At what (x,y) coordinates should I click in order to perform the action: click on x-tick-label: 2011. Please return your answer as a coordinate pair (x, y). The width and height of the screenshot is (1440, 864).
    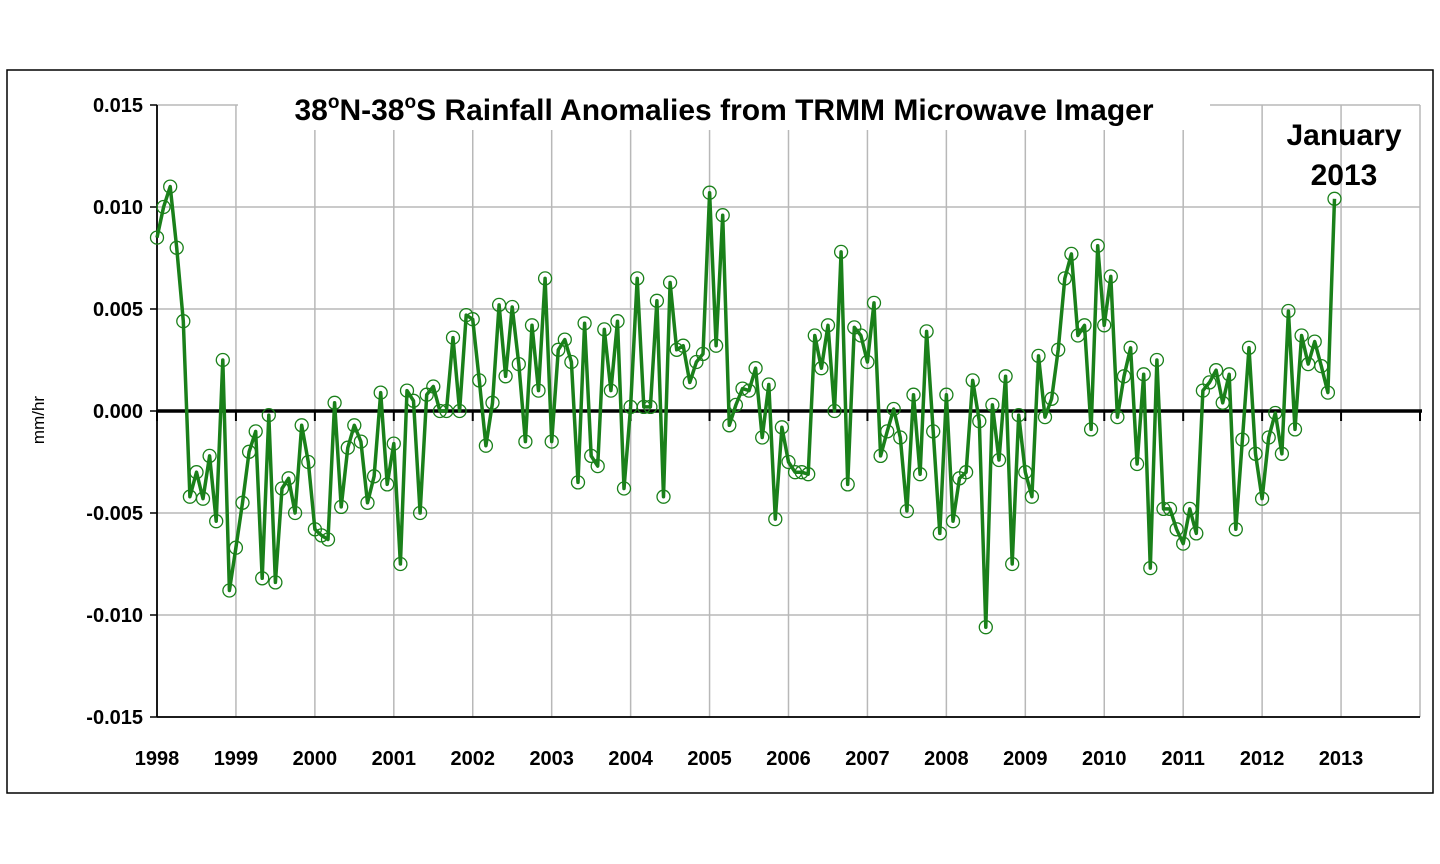
    Looking at the image, I should click on (1182, 759).